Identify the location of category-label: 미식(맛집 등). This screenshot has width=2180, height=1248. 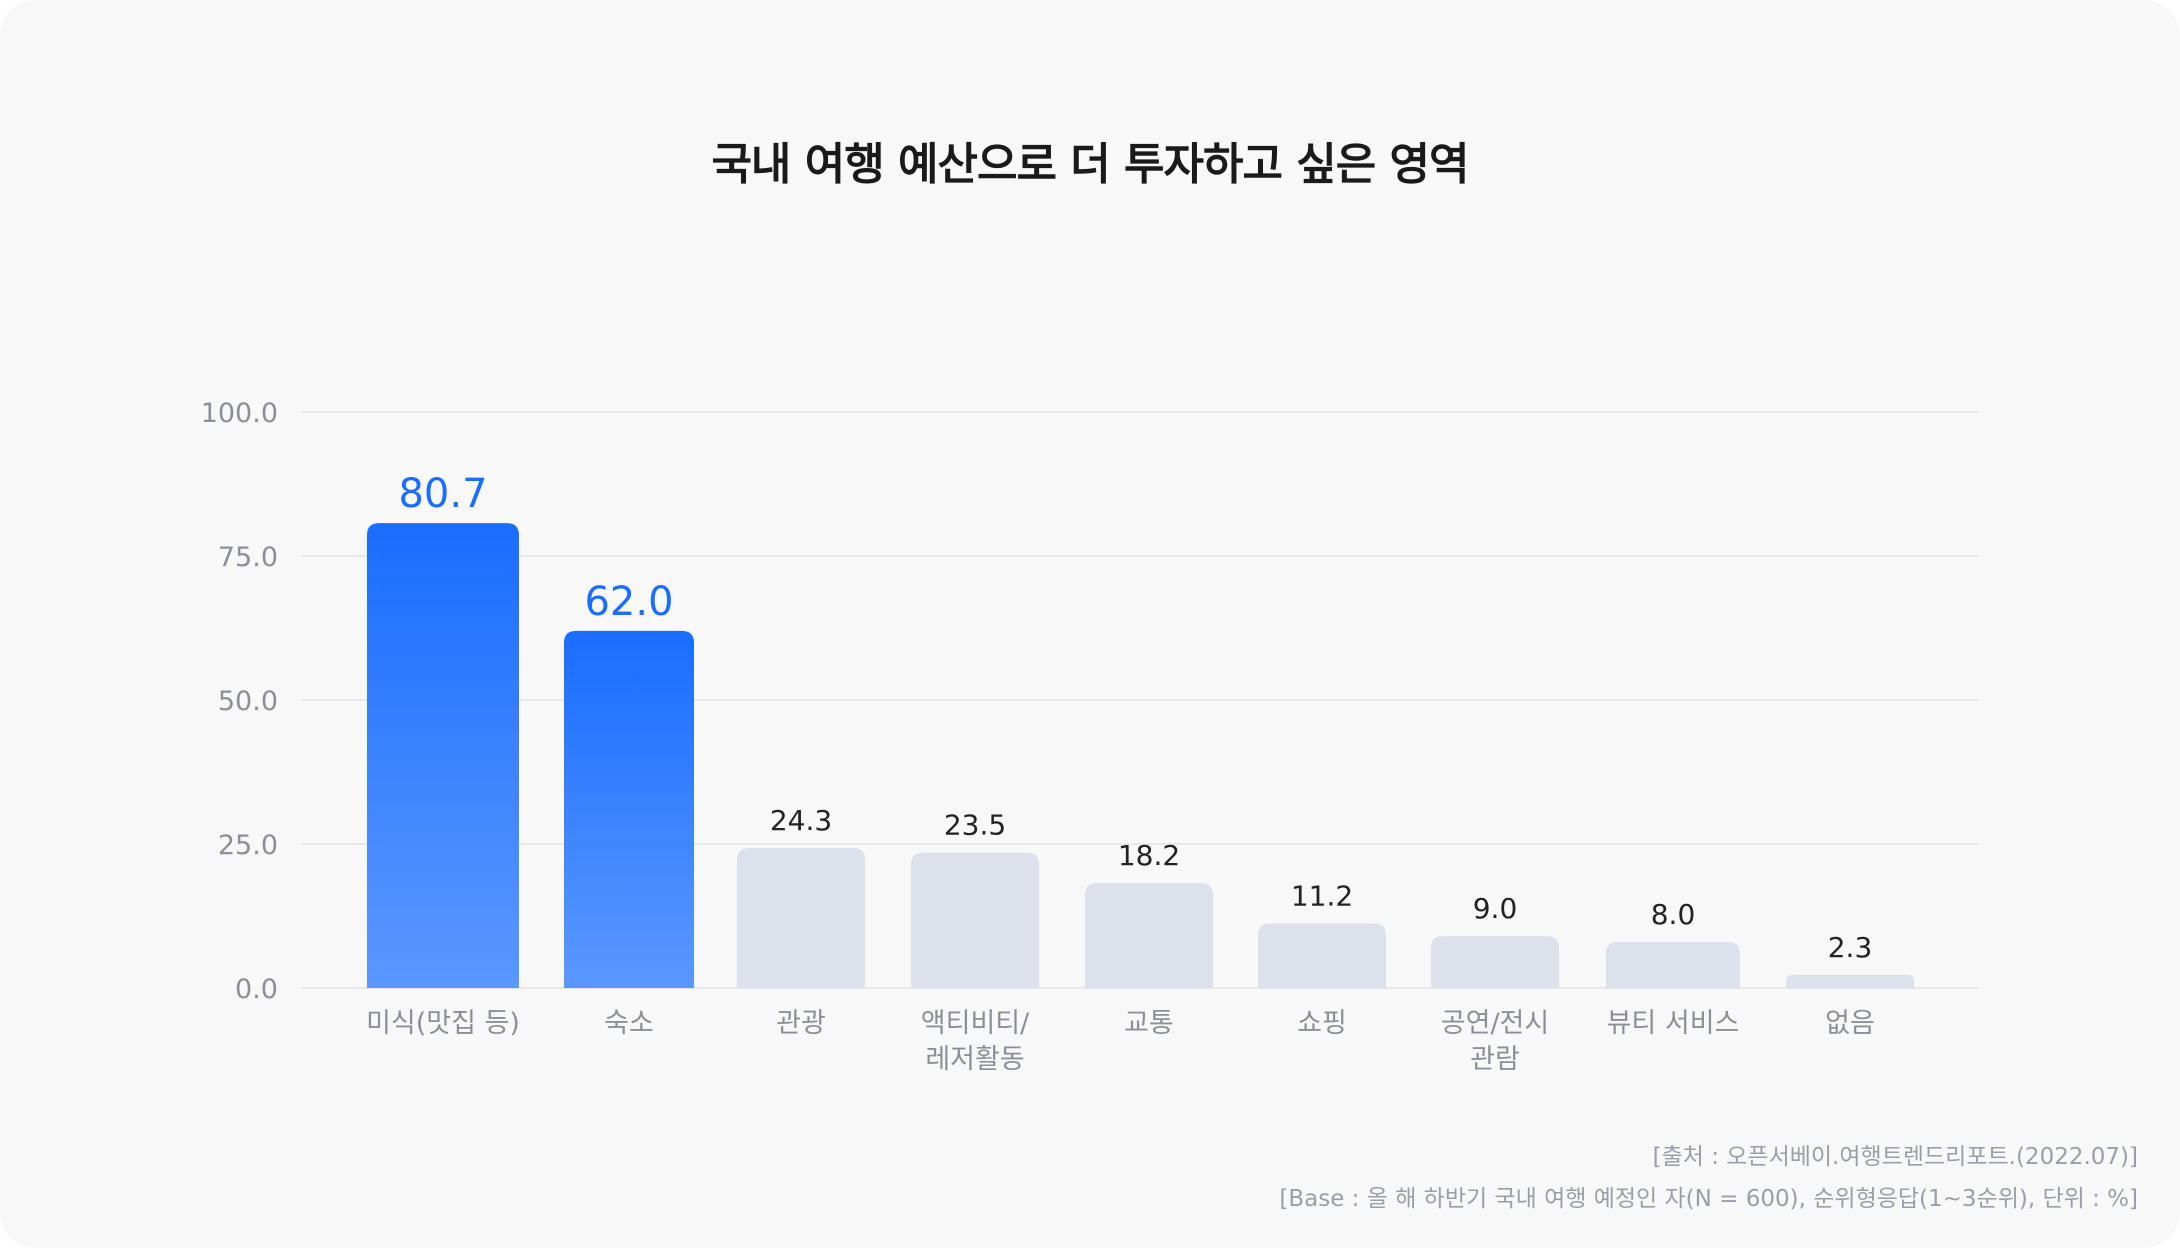
(443, 1023).